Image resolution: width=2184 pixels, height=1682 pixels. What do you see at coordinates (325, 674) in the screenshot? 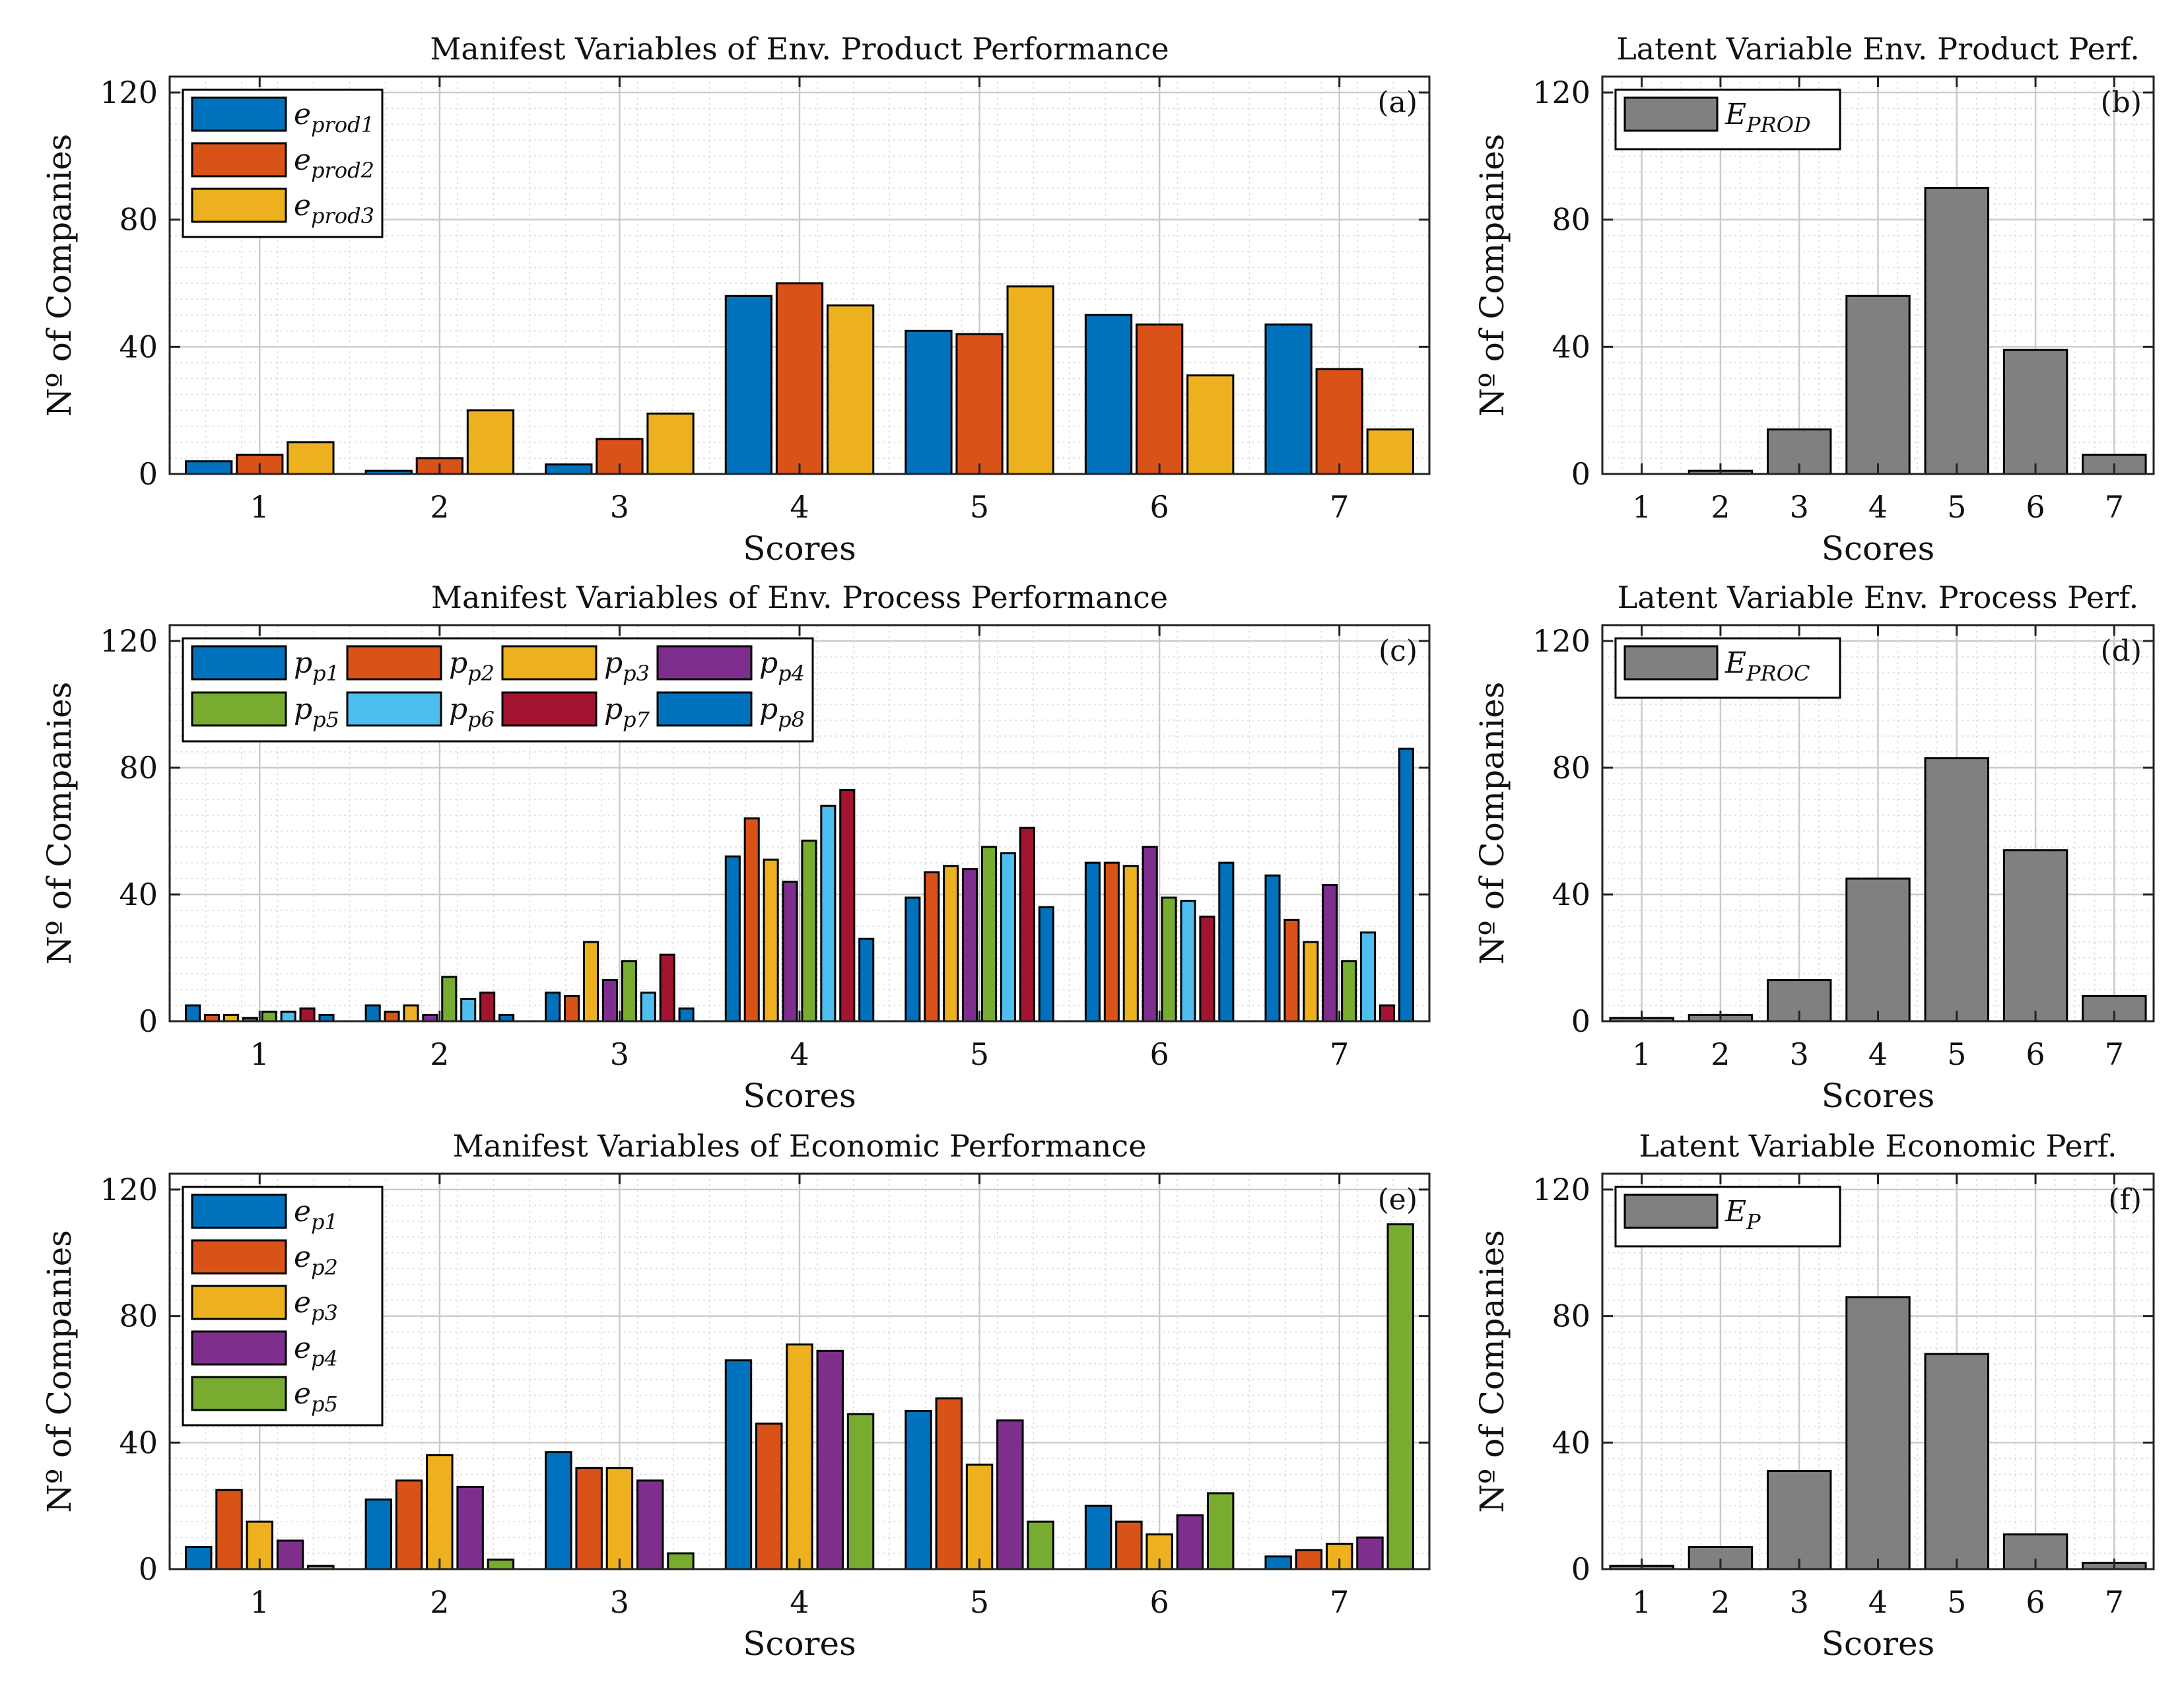
I see `legend-entry-sub: p1` at bounding box center [325, 674].